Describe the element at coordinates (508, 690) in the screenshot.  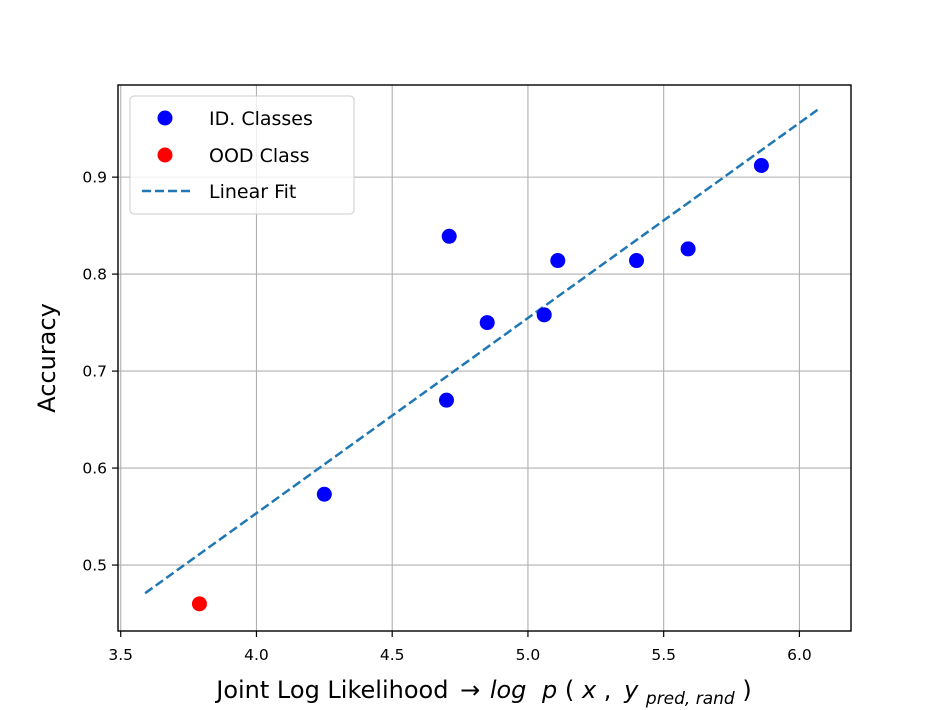
I see `x-axis-title-log: log` at that location.